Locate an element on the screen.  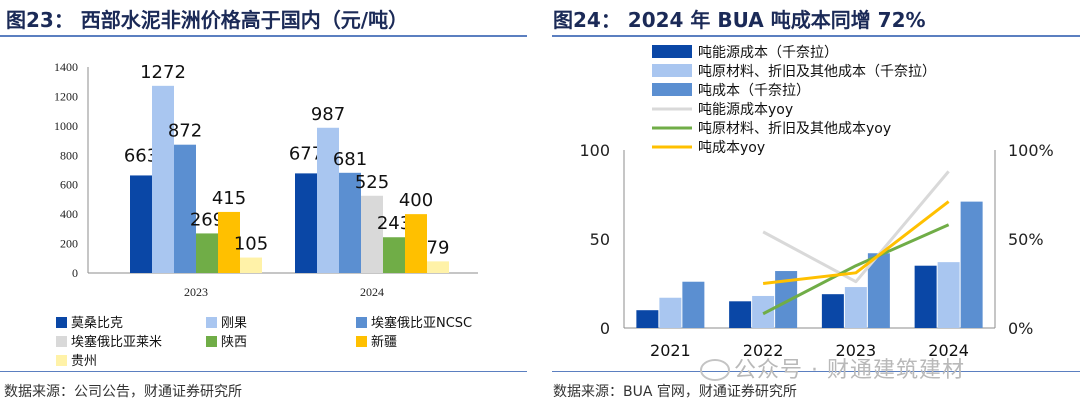
wechat-icon is located at coordinates (715, 370).